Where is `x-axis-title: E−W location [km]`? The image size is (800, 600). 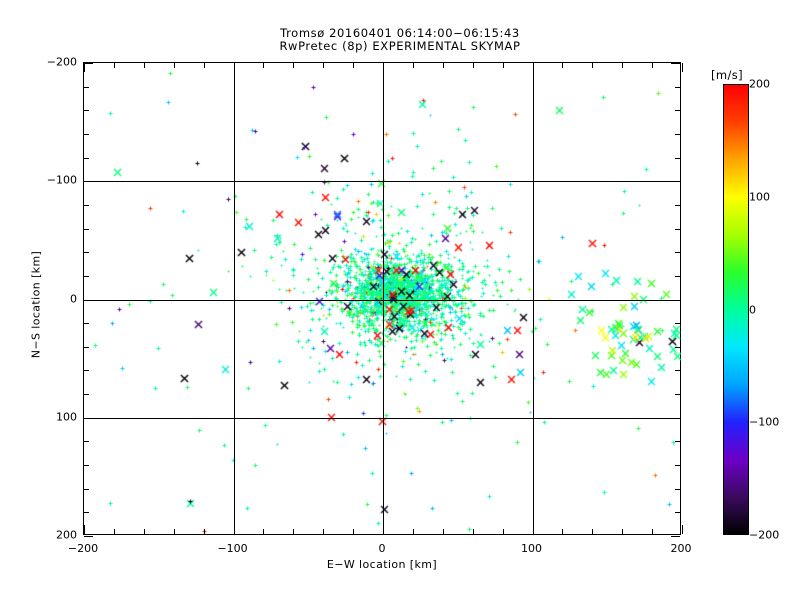 x-axis-title: E−W location [km] is located at coordinates (382, 564).